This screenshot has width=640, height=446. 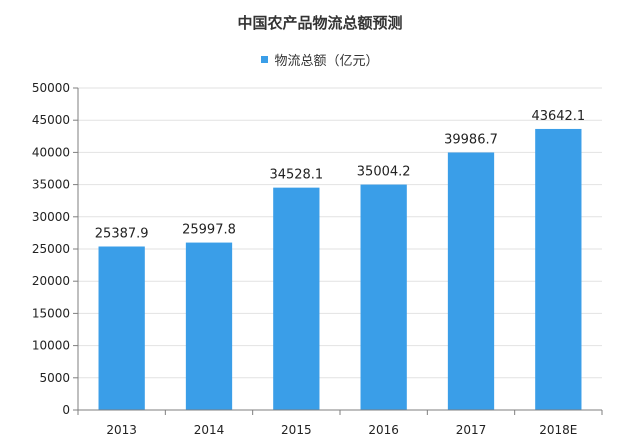 I want to click on bar-2017, so click(x=471, y=281).